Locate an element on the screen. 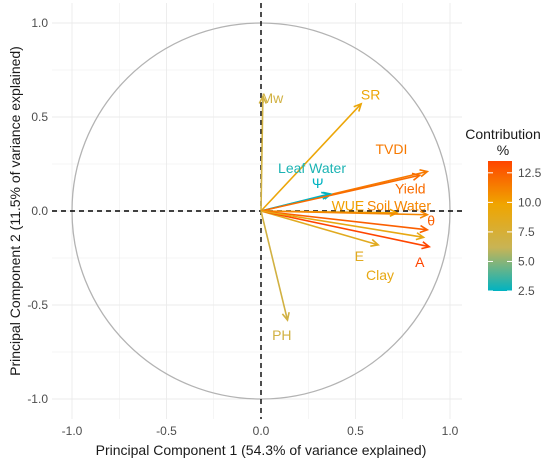 The height and width of the screenshot is (468, 550). y-tick-label: -1.0 is located at coordinates (37, 399).